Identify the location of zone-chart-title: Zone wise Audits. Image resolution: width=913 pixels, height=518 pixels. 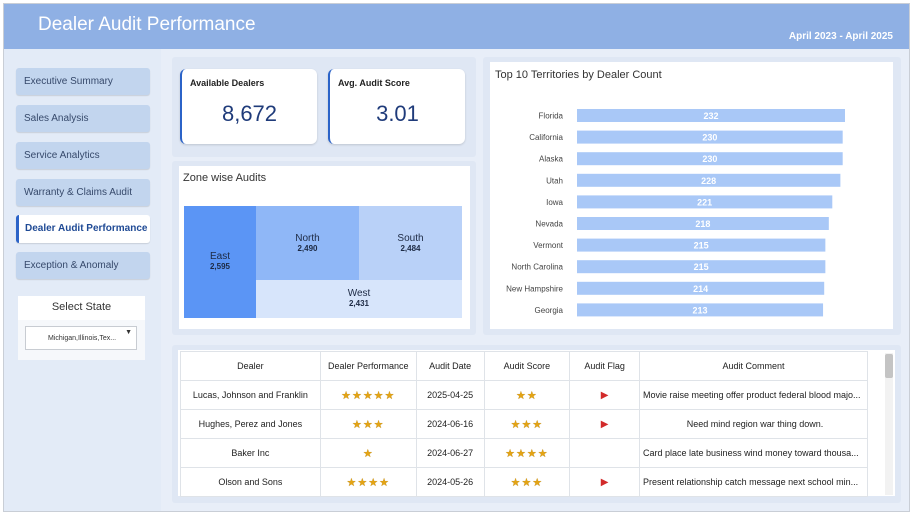
(225, 178).